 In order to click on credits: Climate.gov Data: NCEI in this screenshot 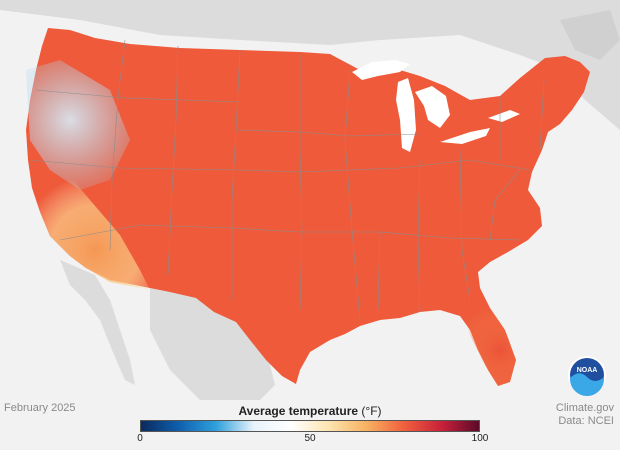, I will do `click(585, 415)`.